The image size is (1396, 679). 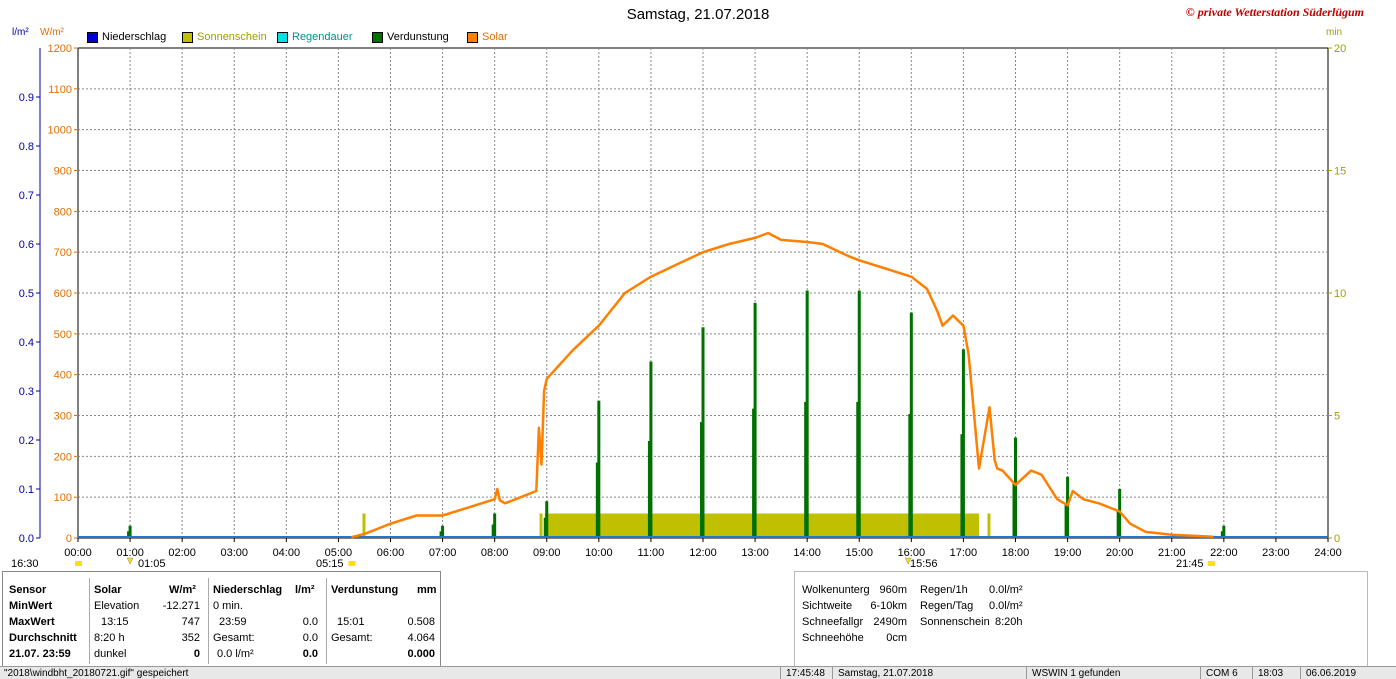 What do you see at coordinates (351, 622) in the screenshot?
I see `row-verd-a: 15:01` at bounding box center [351, 622].